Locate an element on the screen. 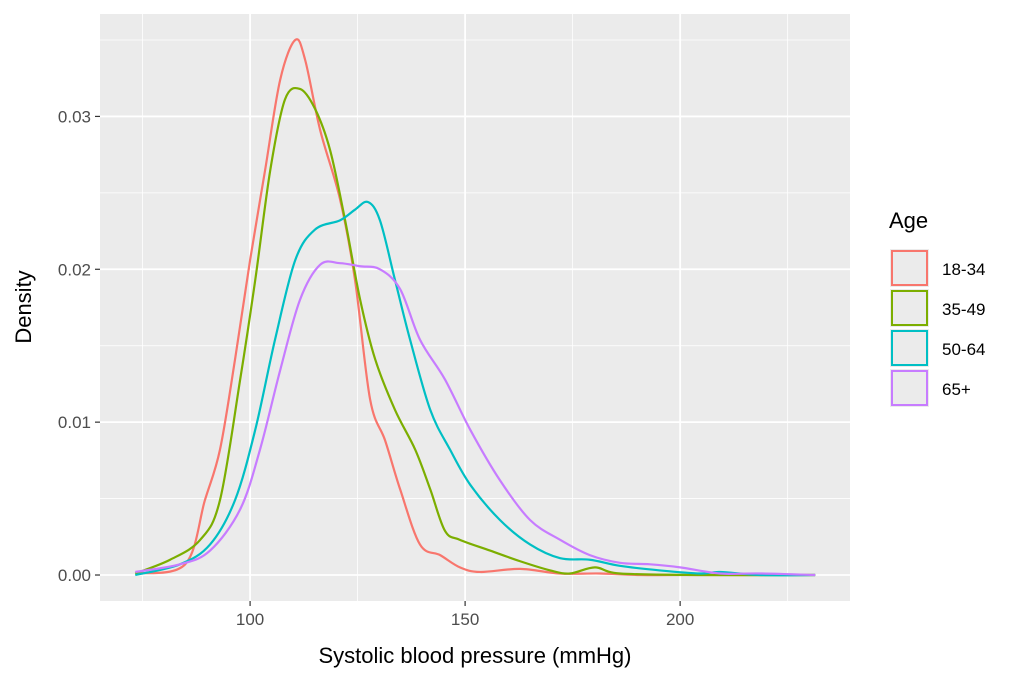 The height and width of the screenshot is (688, 1024). y-axis: 0.00 0.01 0.02 0.03 is located at coordinates (79, 346).